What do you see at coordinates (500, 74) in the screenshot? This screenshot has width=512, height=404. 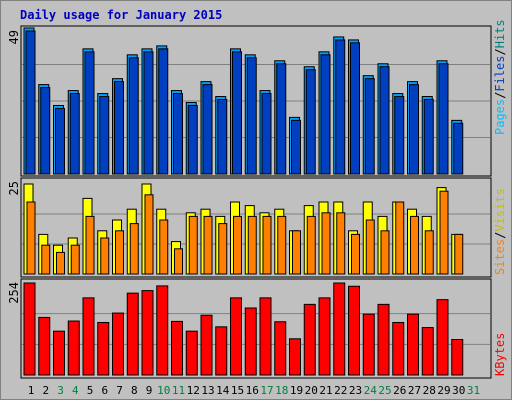 I see `legend-files: Files` at bounding box center [500, 74].